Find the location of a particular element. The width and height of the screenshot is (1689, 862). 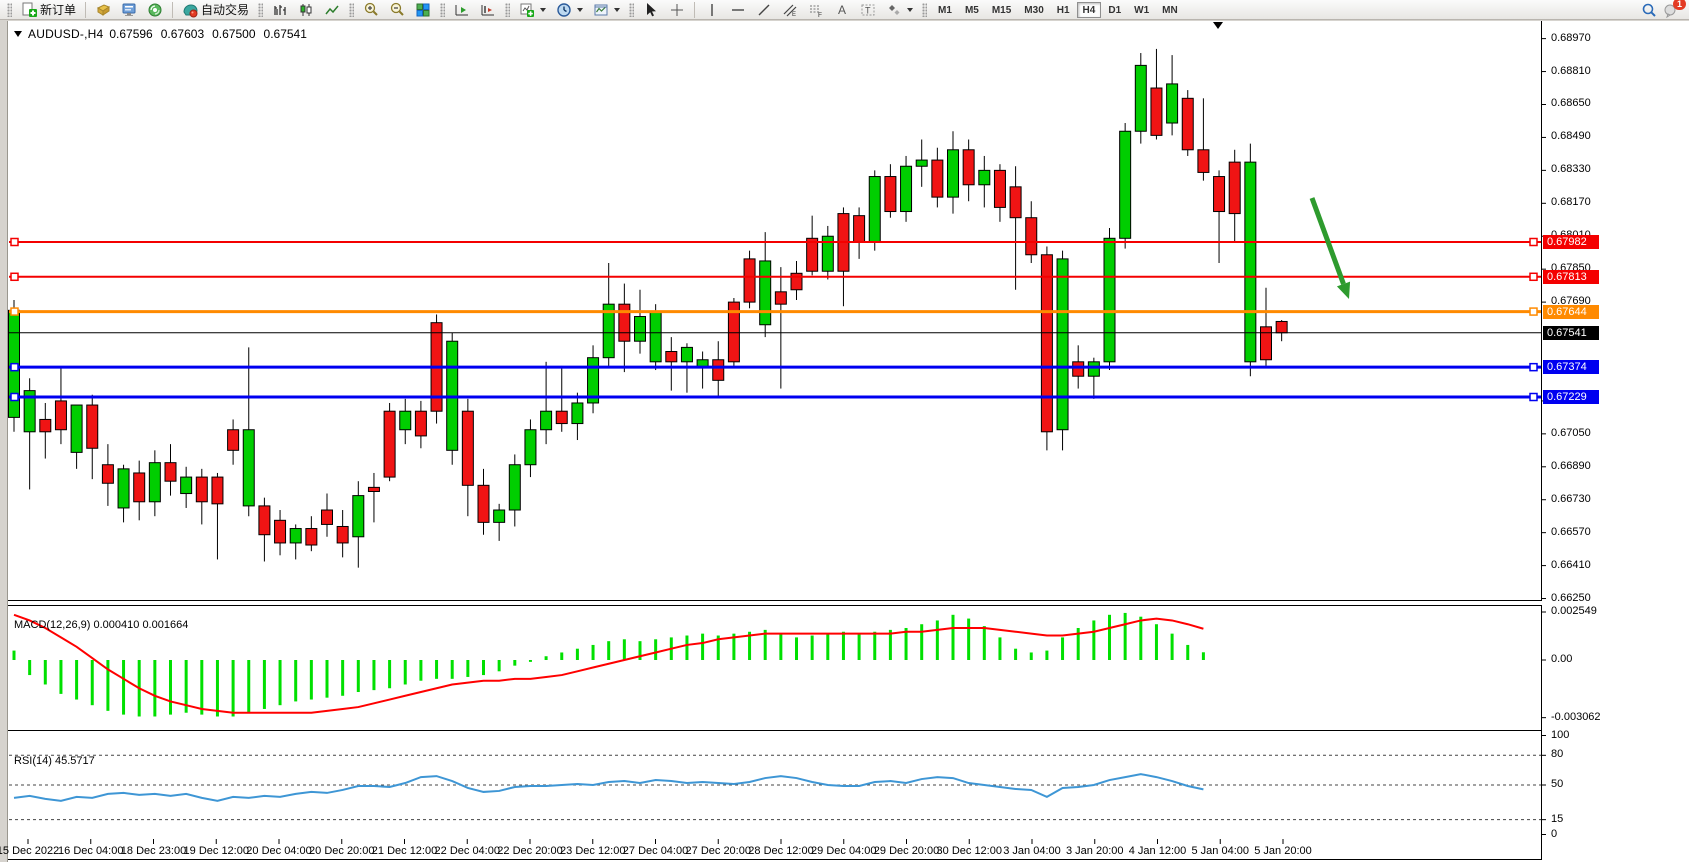

crosshair-button is located at coordinates (677, 10).